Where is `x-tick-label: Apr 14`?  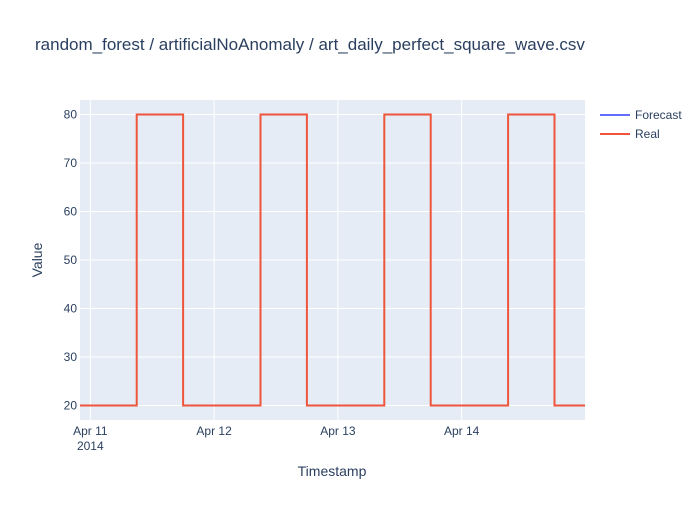 x-tick-label: Apr 14 is located at coordinates (462, 431).